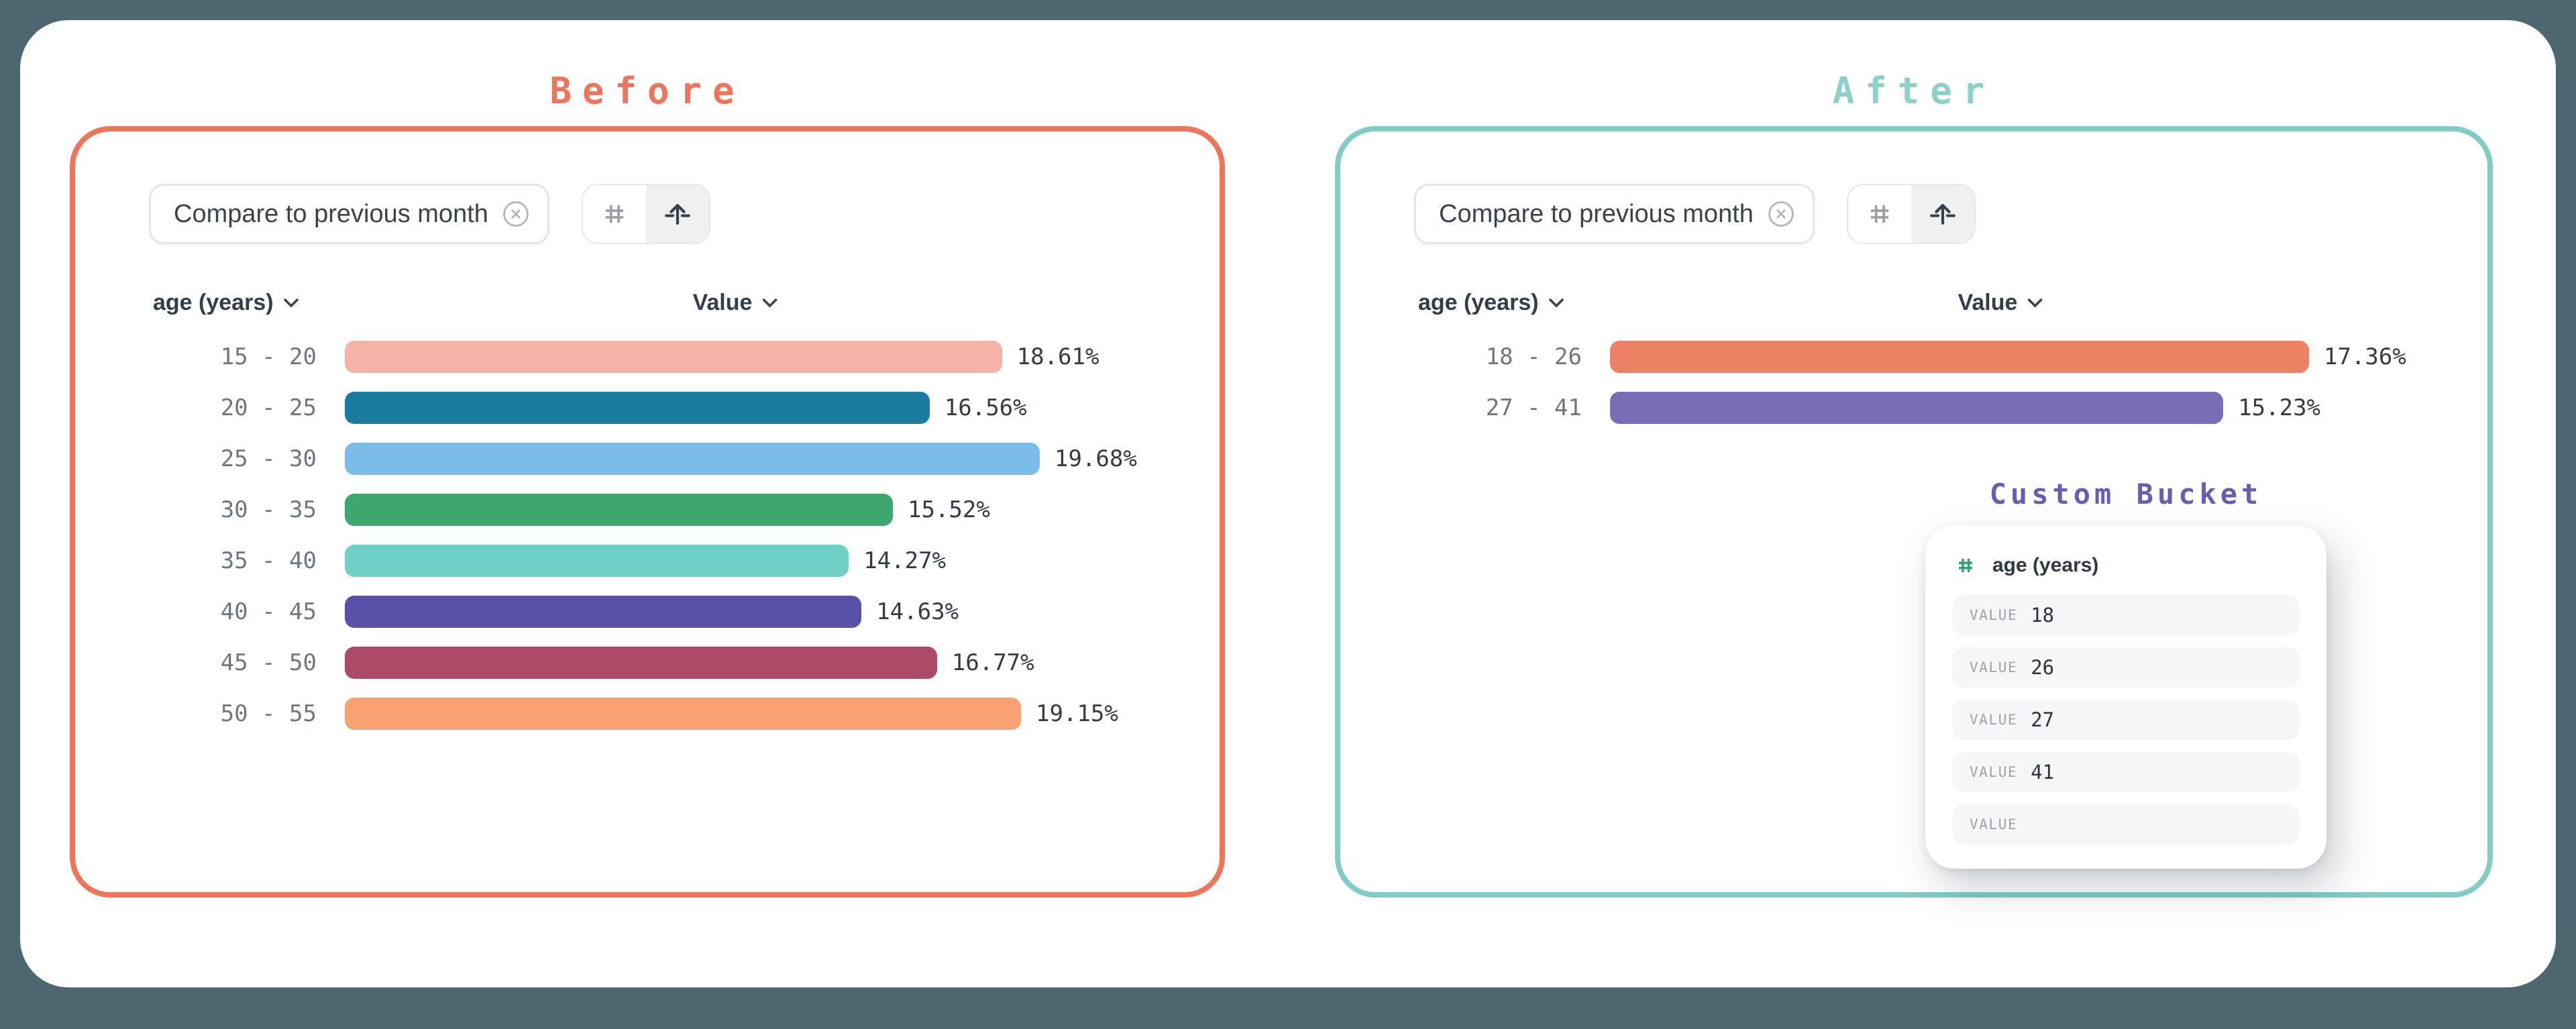 This screenshot has height=1029, width=2576. I want to click on before-chart-header: age (years) Value, so click(647, 304).